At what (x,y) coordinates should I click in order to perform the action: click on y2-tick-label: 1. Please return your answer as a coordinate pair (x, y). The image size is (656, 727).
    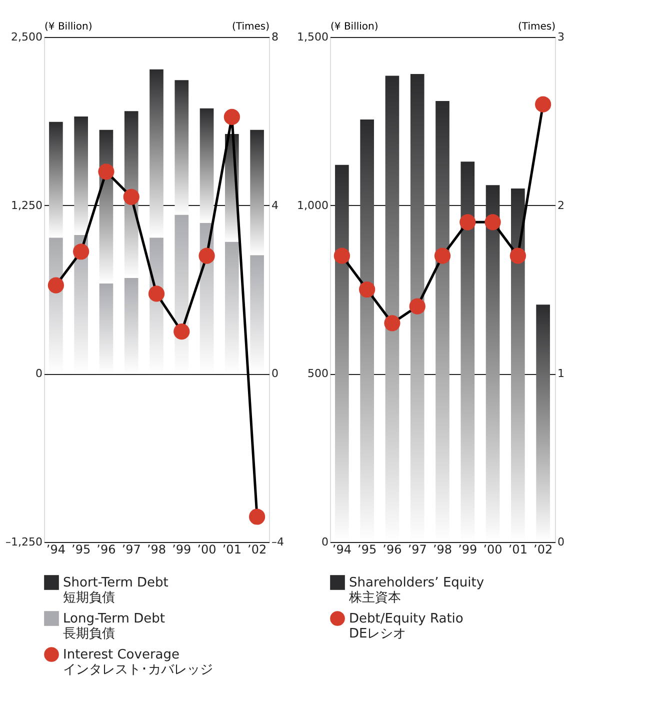
    Looking at the image, I should click on (561, 373).